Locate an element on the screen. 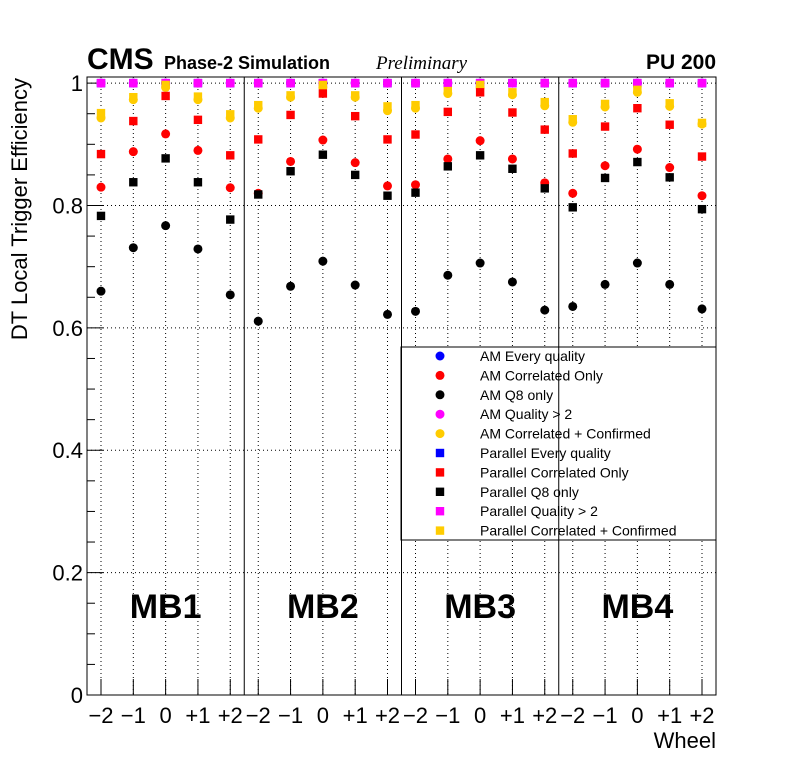 This screenshot has width=796, height=772. legend-marker-am_every is located at coordinates (440, 356).